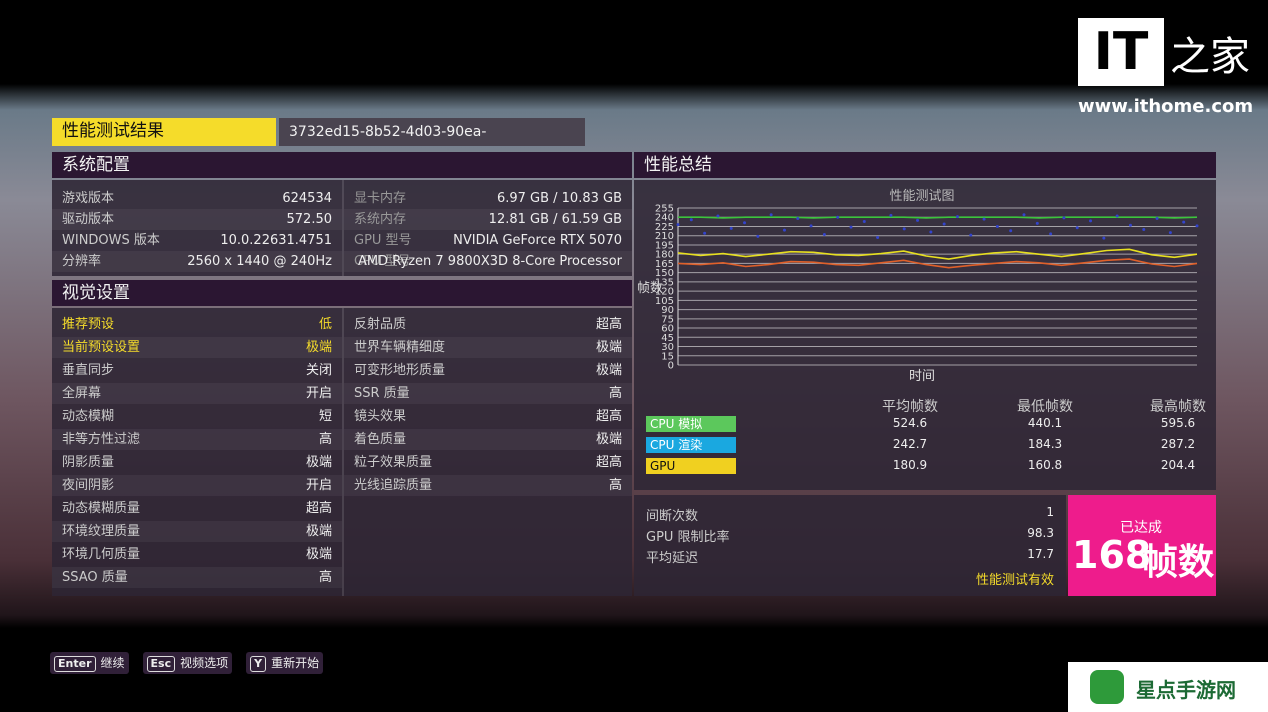 This screenshot has width=1268, height=712. Describe the element at coordinates (1168, 687) in the screenshot. I see `watermark-box: 星点手游网` at that location.